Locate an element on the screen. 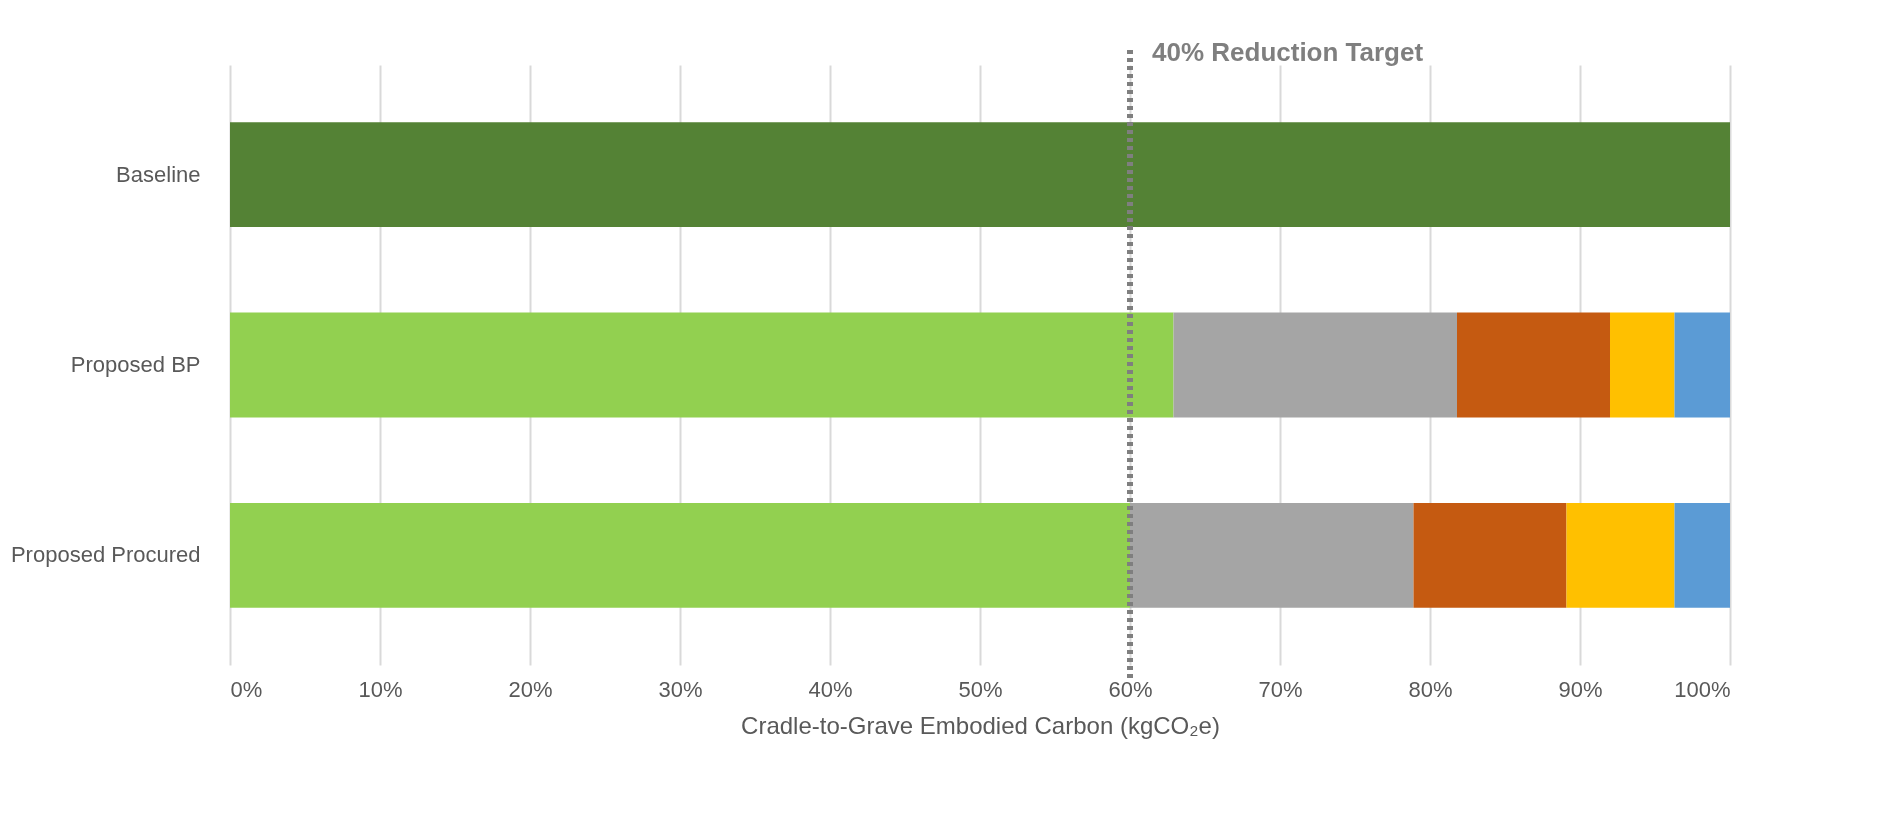 This screenshot has height=830, width=1903. x-axis-title: Cradle-to-Grave Embodied Carbon (kgCO₂e) is located at coordinates (980, 725).